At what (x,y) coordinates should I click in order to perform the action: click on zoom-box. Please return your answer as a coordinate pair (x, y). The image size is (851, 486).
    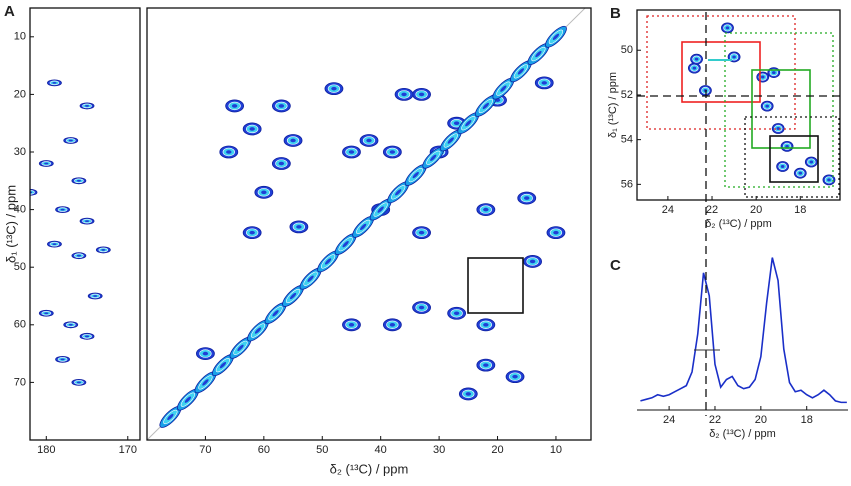
    Looking at the image, I should click on (495, 285).